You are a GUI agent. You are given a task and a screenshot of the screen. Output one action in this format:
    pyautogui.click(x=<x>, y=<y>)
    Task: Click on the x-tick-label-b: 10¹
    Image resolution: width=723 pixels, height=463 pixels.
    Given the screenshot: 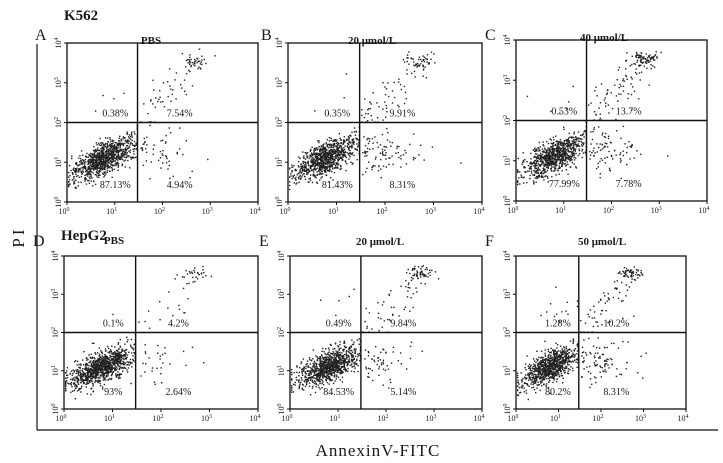 What is the action you would take?
    pyautogui.click(x=333, y=211)
    